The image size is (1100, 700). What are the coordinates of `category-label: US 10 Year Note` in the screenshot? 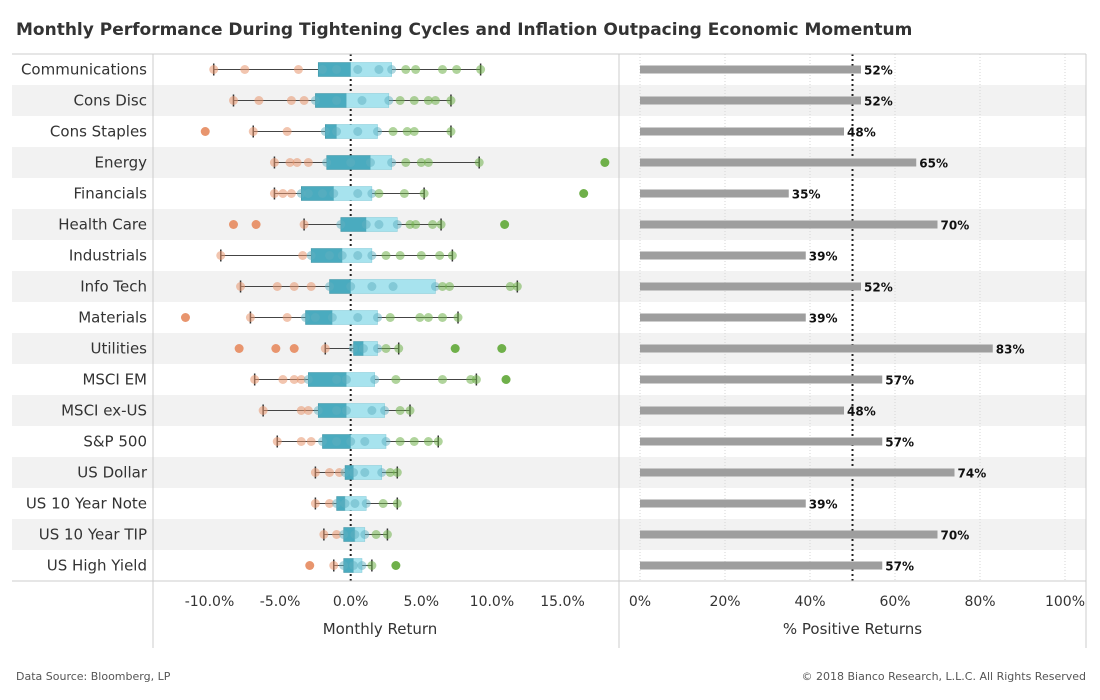 It's located at (86, 504).